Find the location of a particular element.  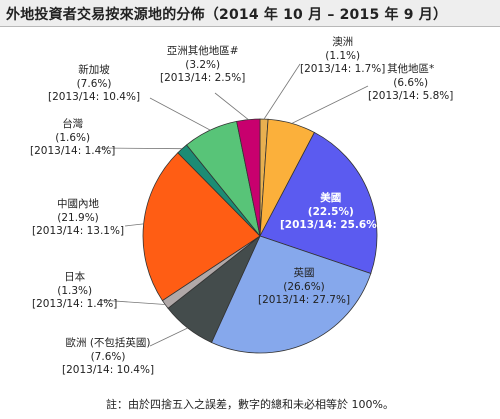

label-australia-name: 澳洲 is located at coordinates (343, 42).